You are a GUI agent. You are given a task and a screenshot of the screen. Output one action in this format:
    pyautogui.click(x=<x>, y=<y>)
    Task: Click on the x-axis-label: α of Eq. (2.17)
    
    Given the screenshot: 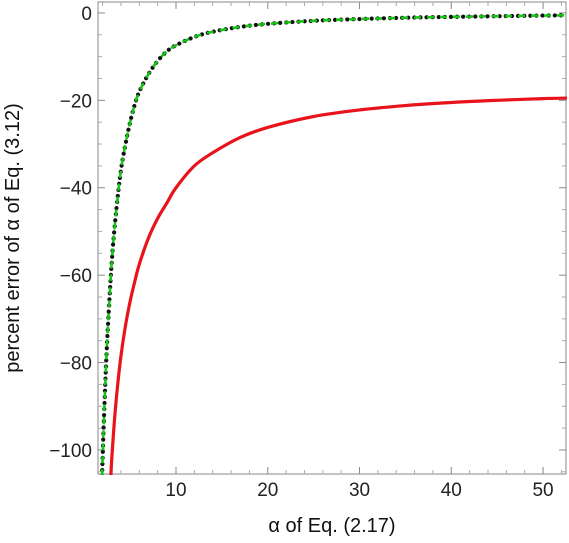 What is the action you would take?
    pyautogui.click(x=331, y=526)
    